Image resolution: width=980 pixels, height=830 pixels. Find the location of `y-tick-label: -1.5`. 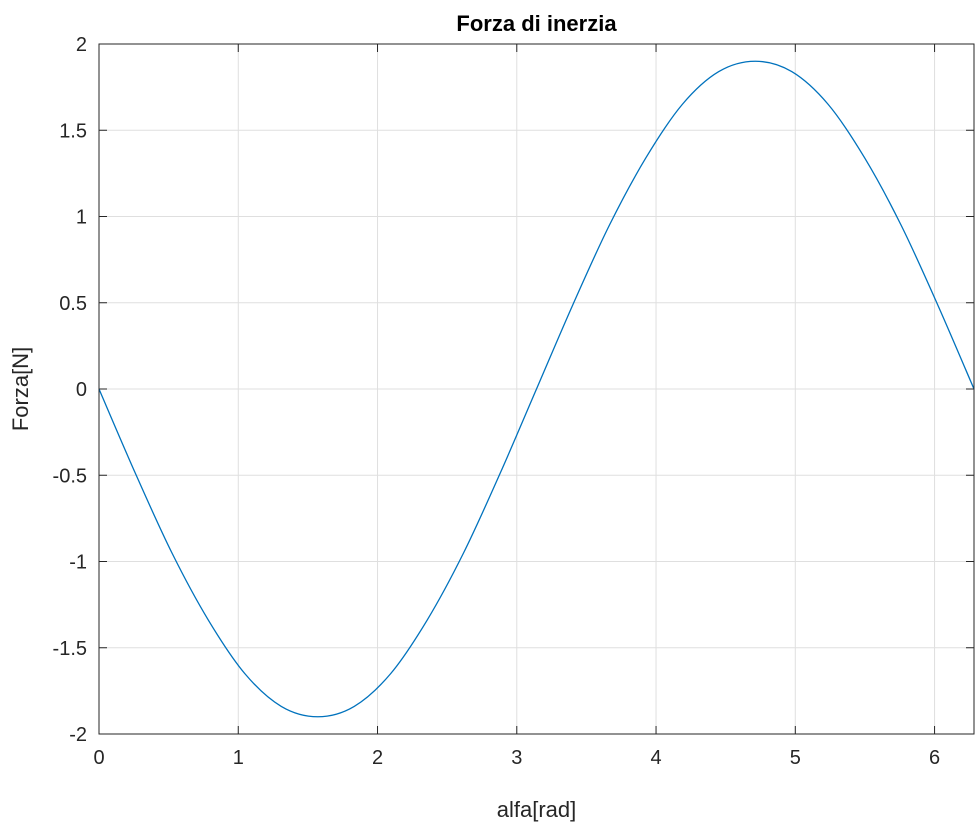

y-tick-label: -1.5 is located at coordinates (70, 649).